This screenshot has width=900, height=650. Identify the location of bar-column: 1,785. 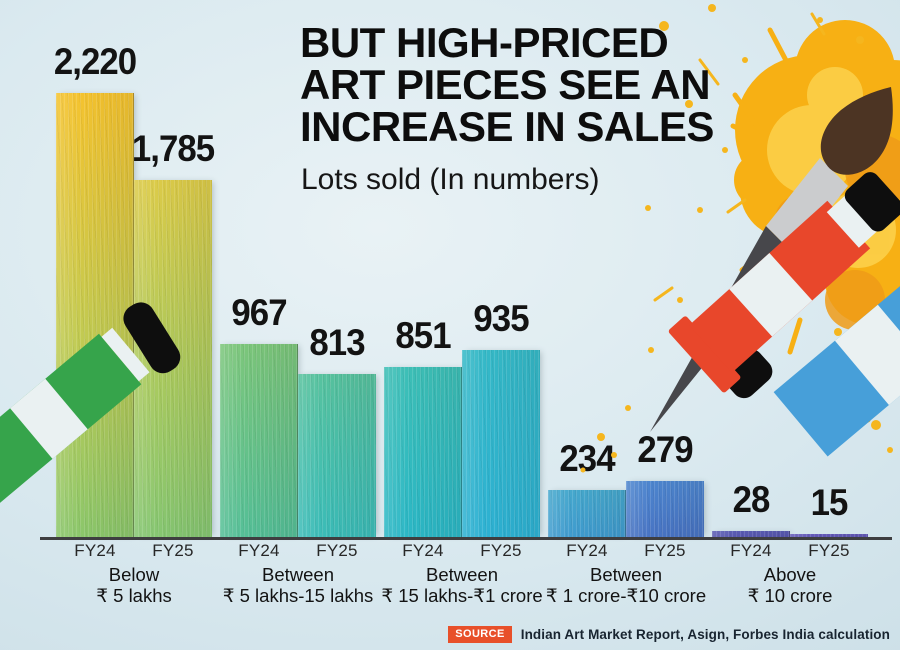
(173, 332).